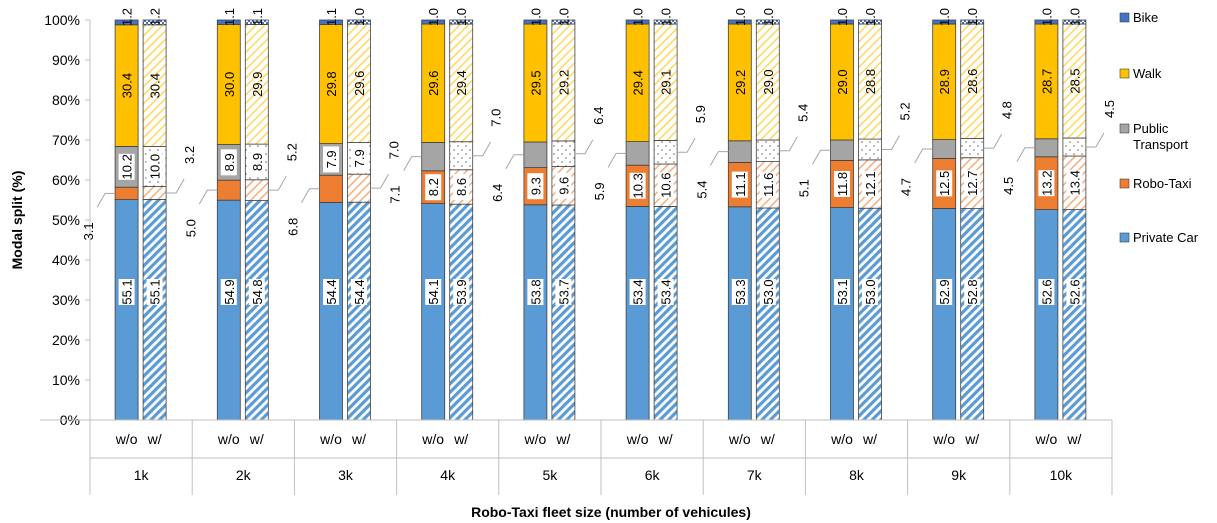 The image size is (1217, 523). Describe the element at coordinates (535, 186) in the screenshot. I see `value-label: 9.3` at that location.